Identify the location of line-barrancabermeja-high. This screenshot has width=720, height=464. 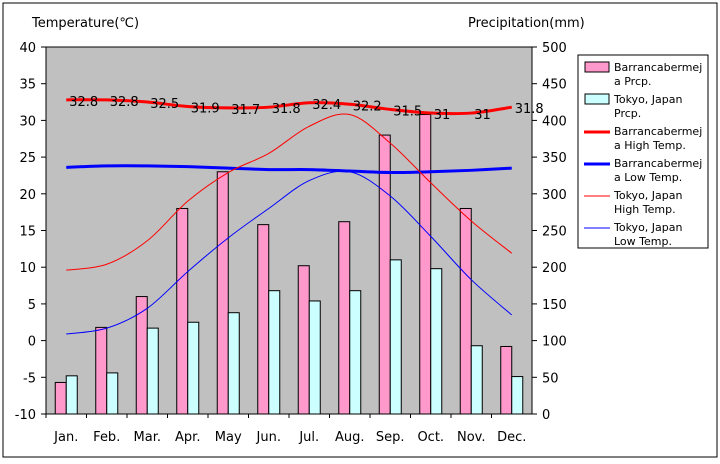
(289, 107).